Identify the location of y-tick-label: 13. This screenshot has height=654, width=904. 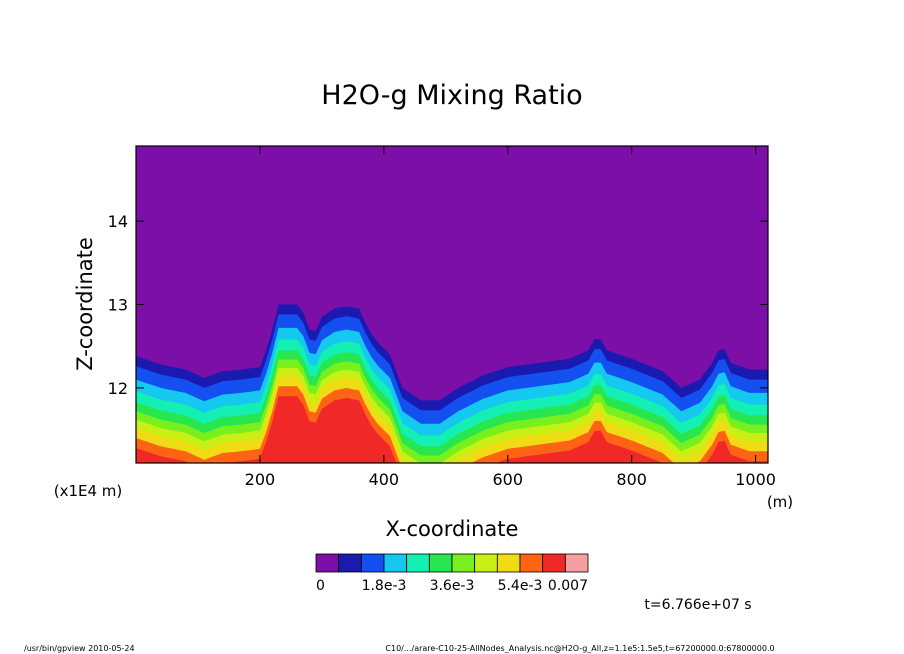
(118, 305).